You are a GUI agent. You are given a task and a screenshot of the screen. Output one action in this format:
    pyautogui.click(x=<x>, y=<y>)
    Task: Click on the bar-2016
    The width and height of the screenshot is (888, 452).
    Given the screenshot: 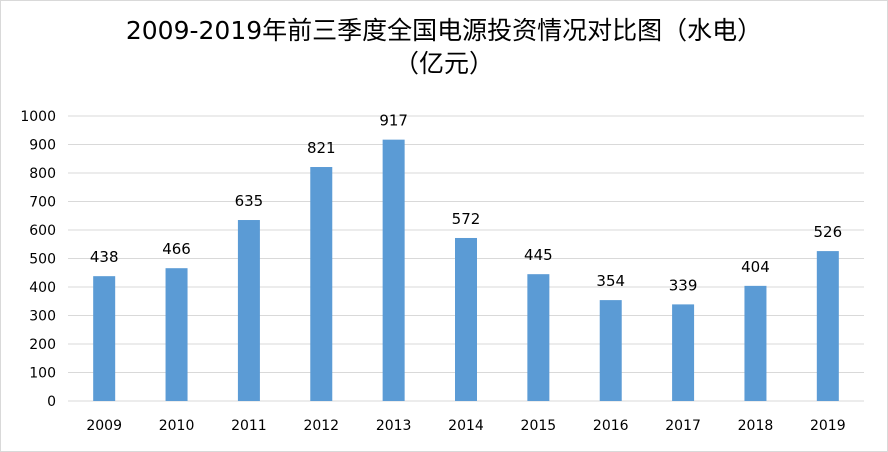 What is the action you would take?
    pyautogui.click(x=610, y=350)
    